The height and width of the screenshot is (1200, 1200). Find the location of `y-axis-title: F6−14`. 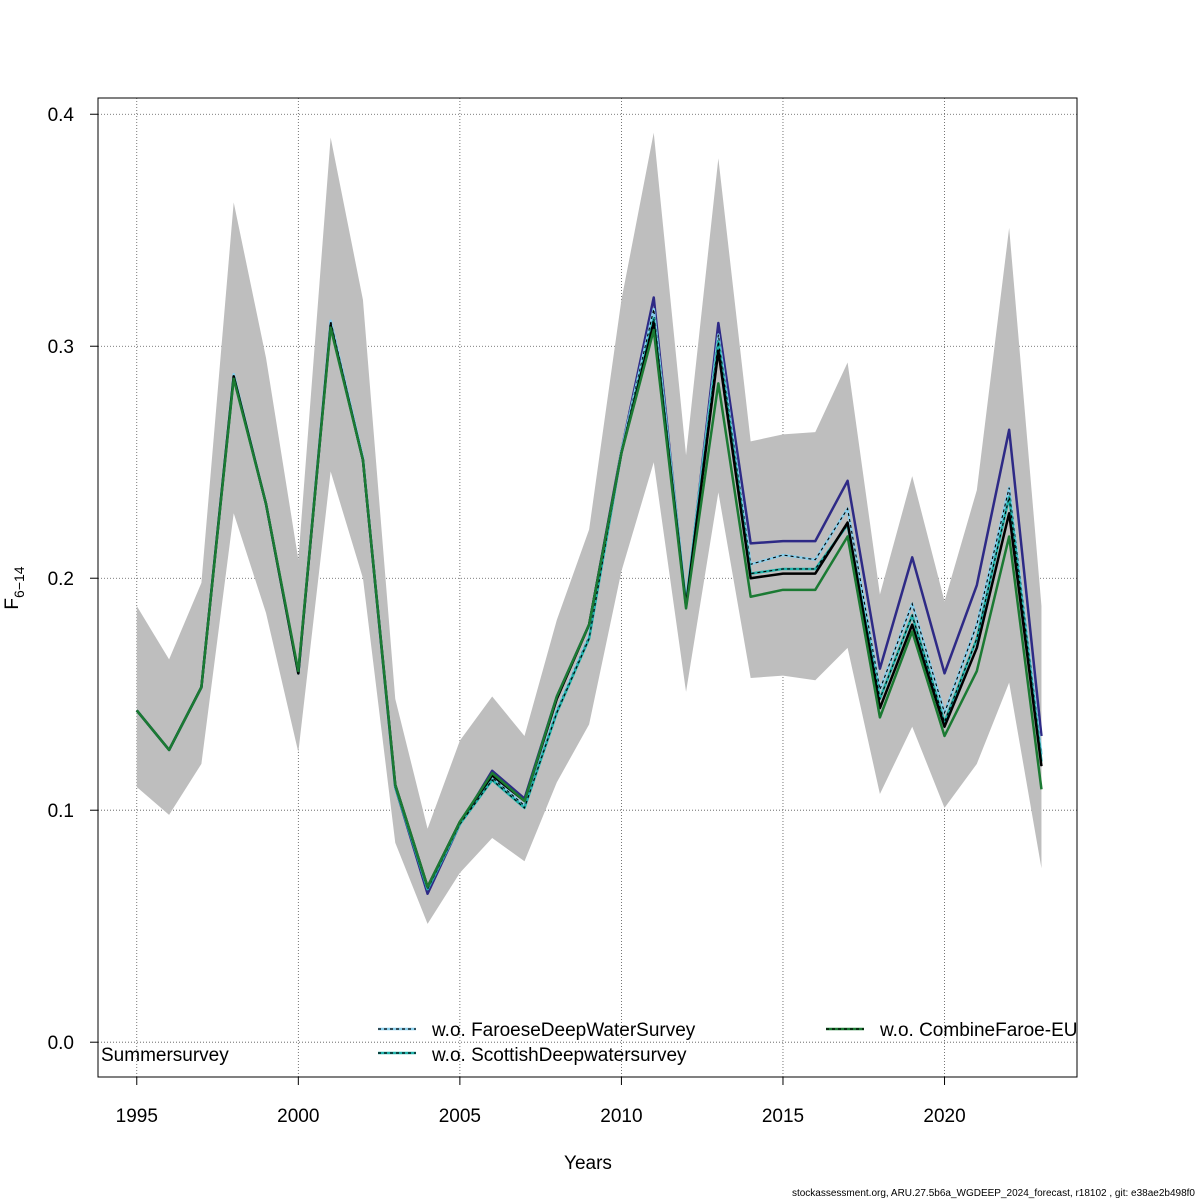

y-axis-title: F6−14 is located at coordinates (14, 587).